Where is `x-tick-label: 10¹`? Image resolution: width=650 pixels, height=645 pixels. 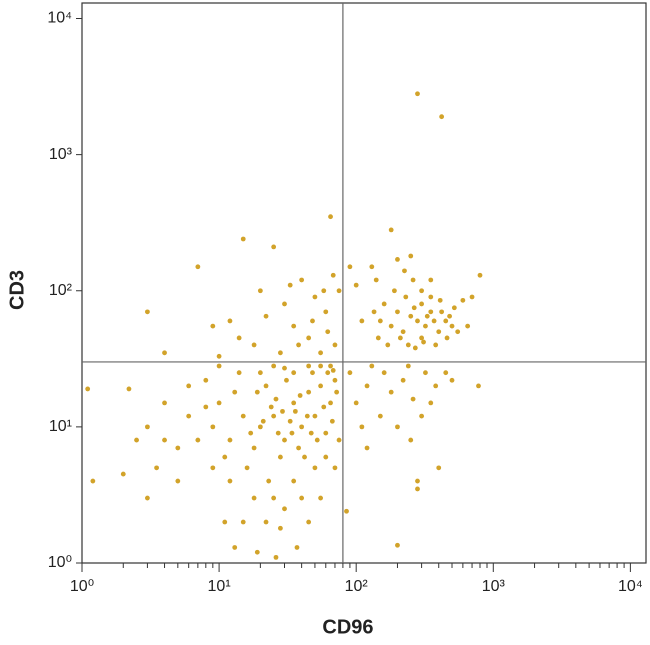
x-tick-label: 10¹ is located at coordinates (219, 586).